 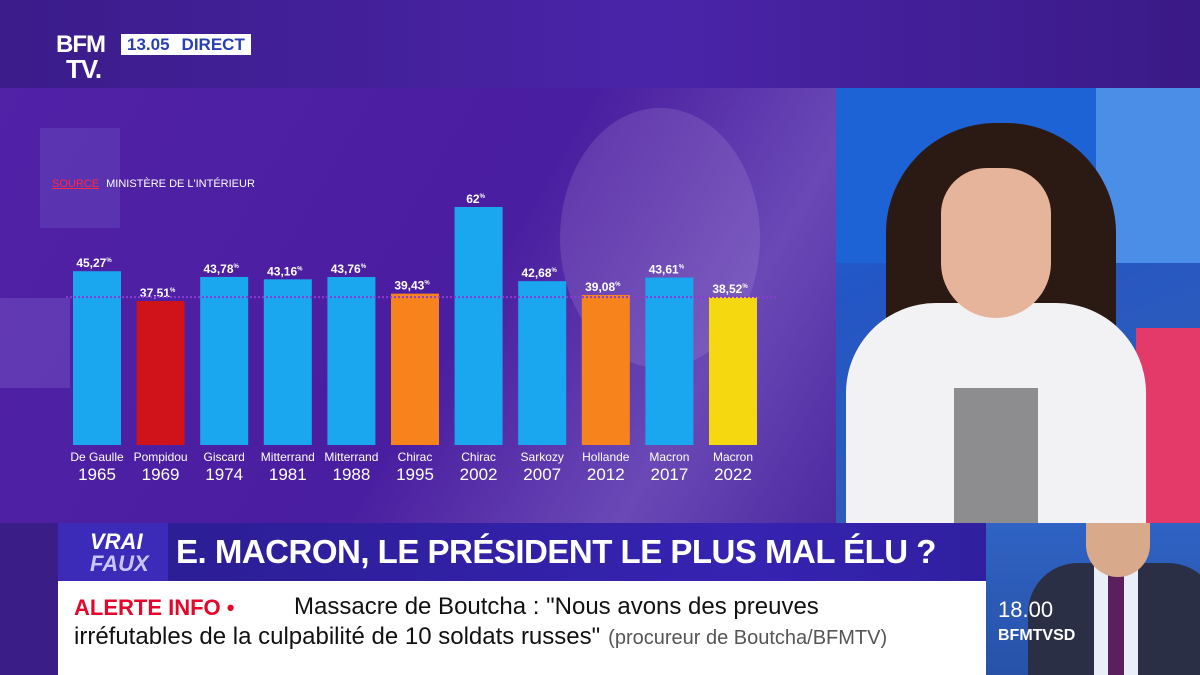 What do you see at coordinates (540, 273) in the screenshot?
I see `bar-value-label: 42,68%` at bounding box center [540, 273].